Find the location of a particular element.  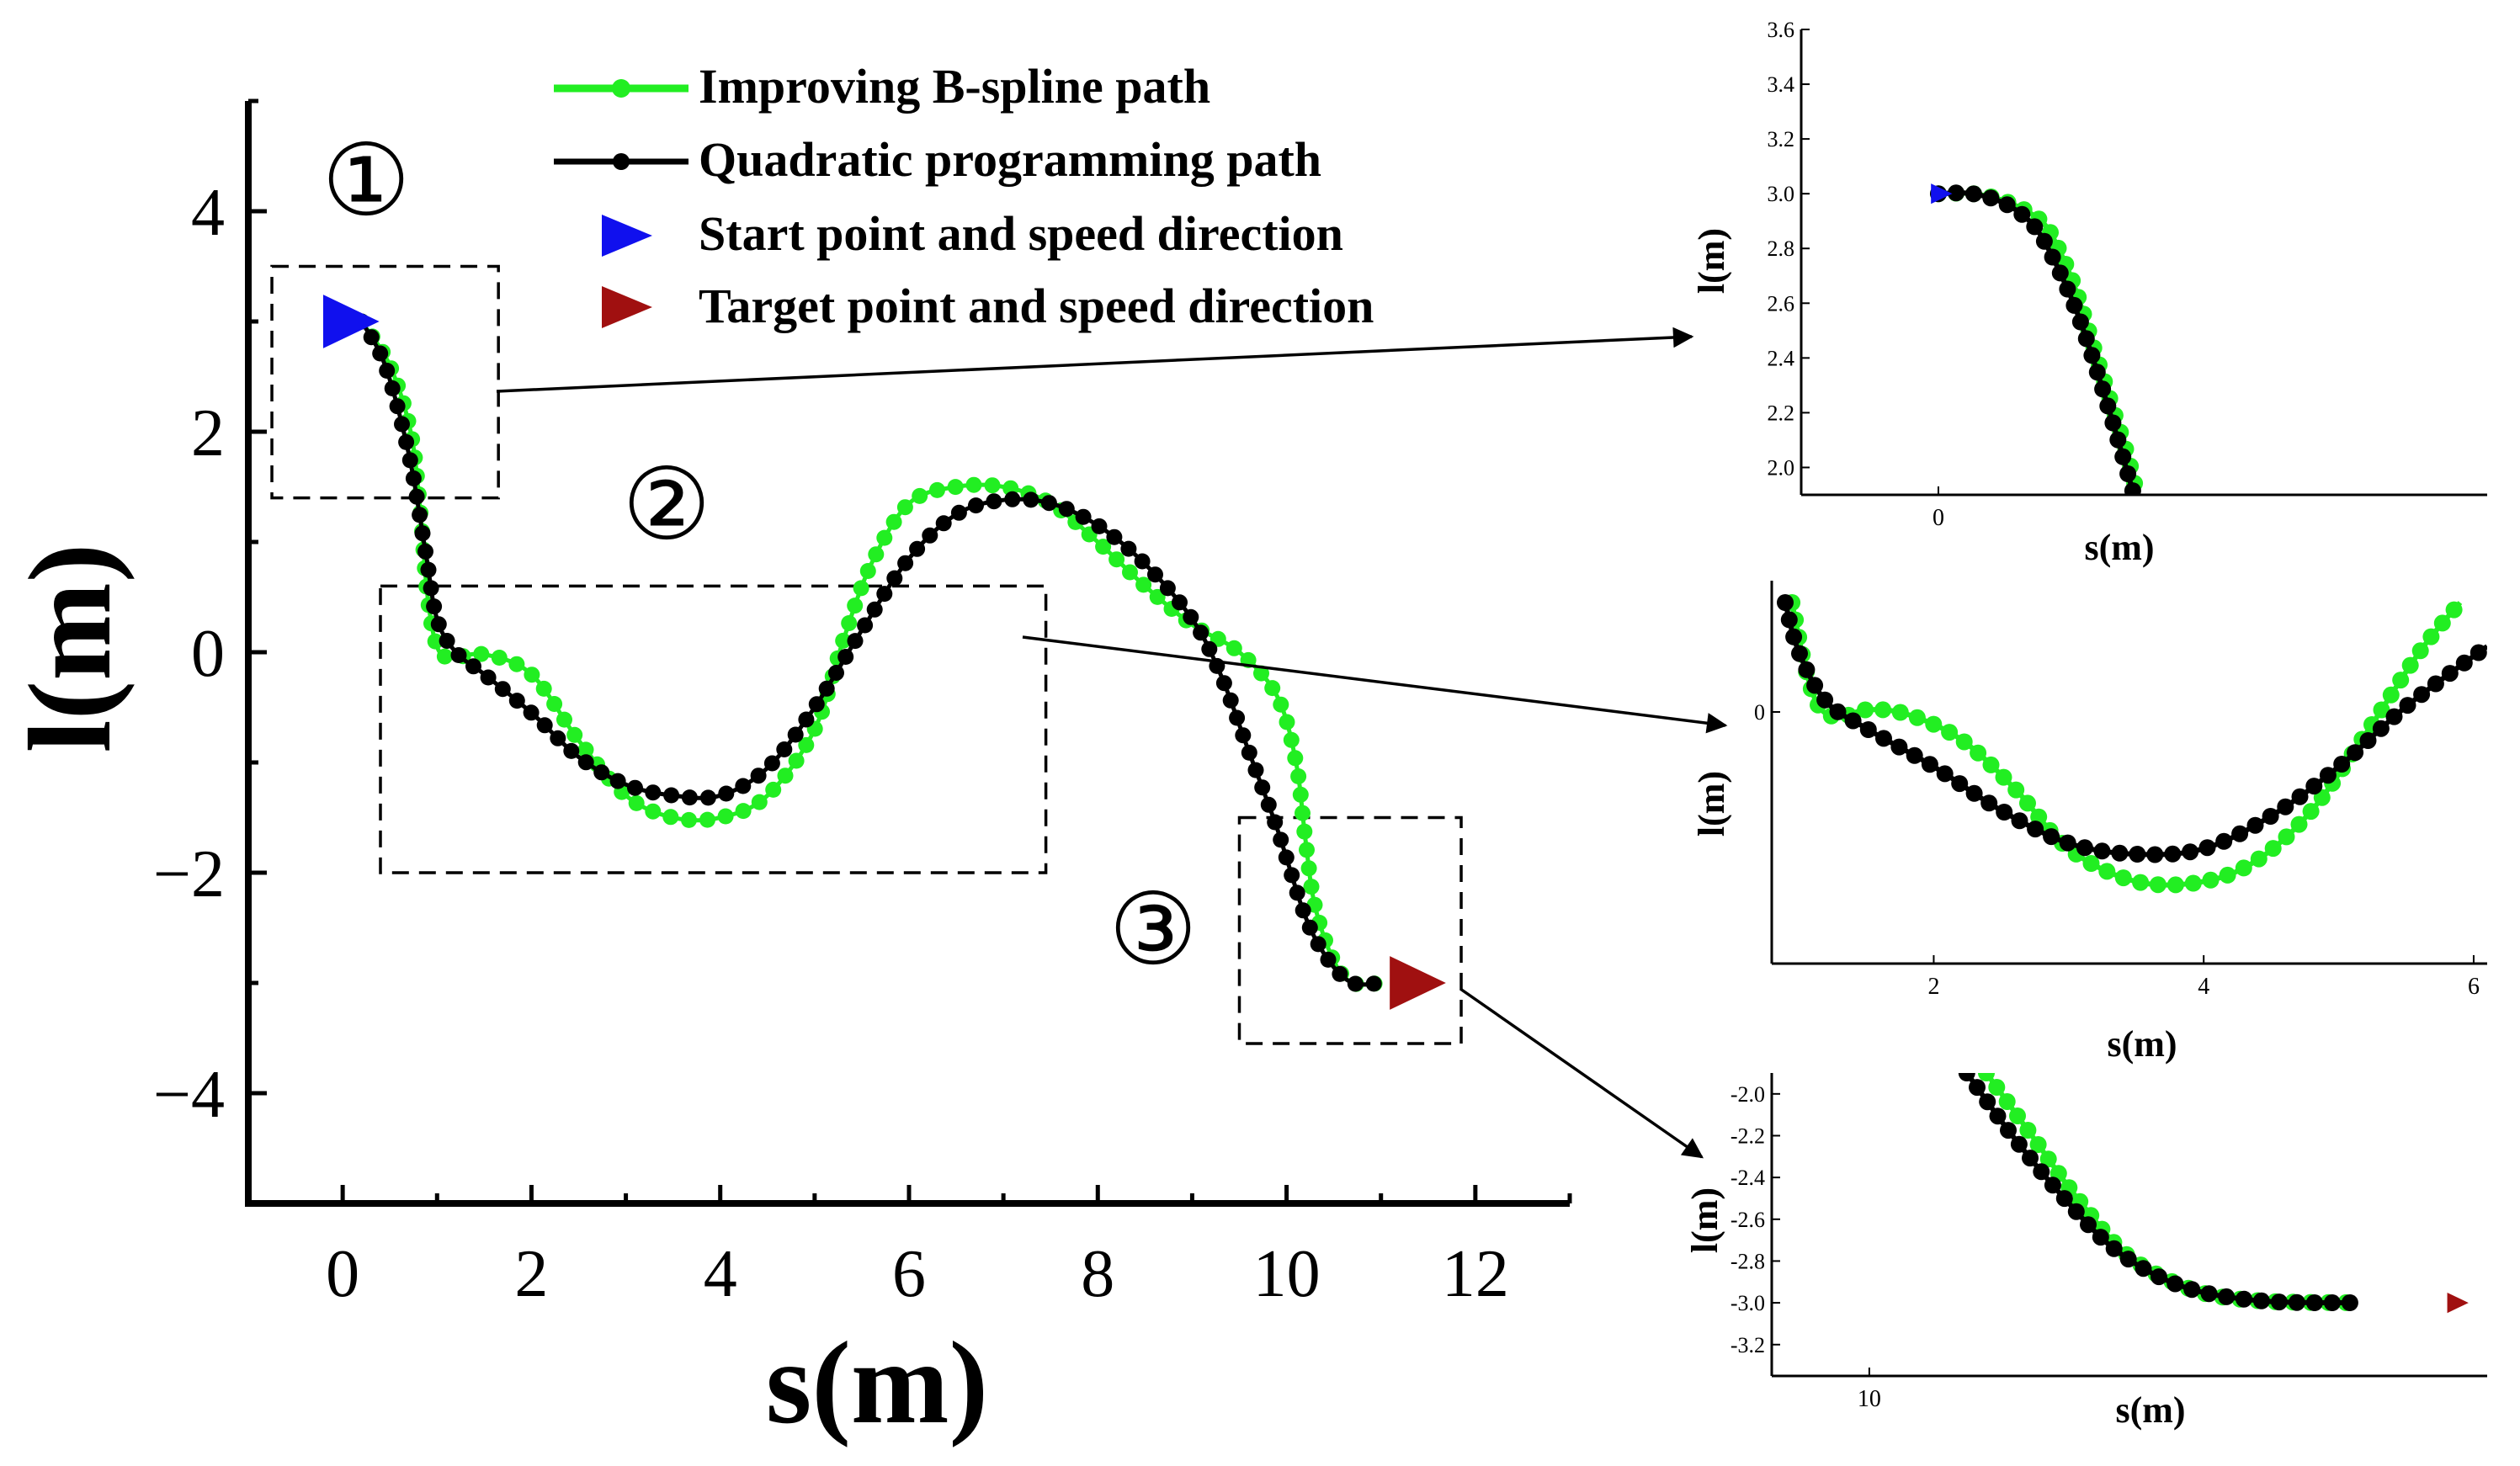

zoom1-y-tick-label: 2.2 is located at coordinates (1781, 413).